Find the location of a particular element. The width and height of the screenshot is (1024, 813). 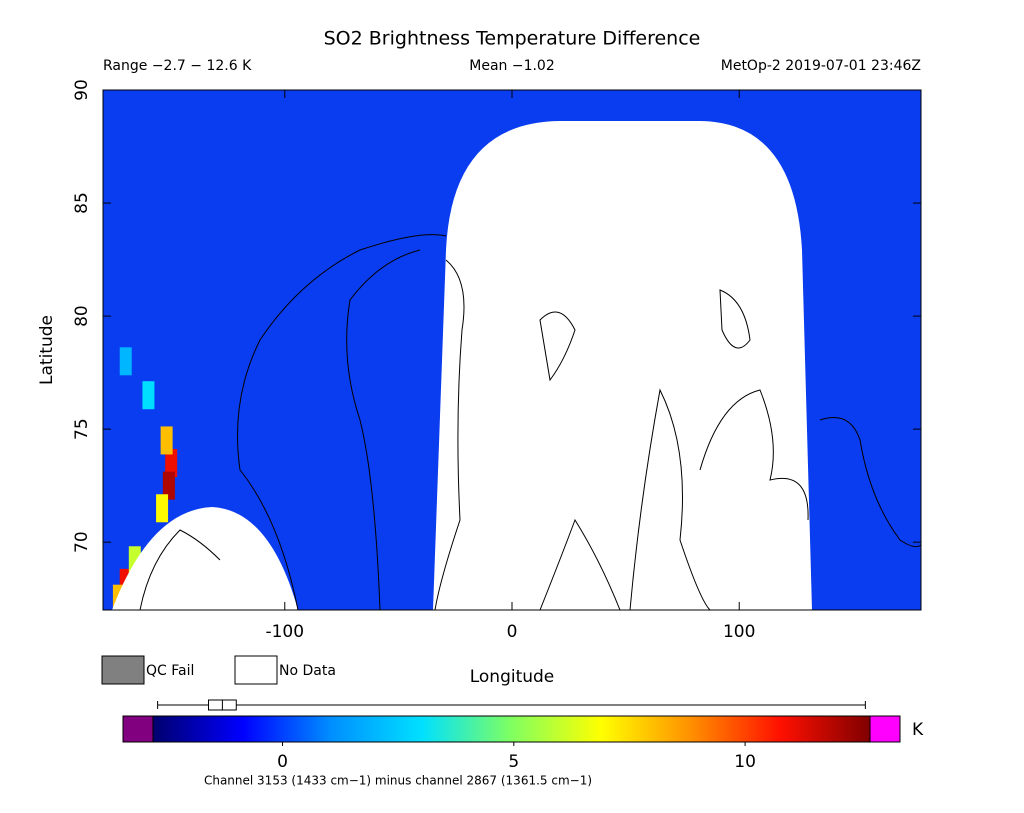

legend: QC Fail No Data is located at coordinates (218, 670).